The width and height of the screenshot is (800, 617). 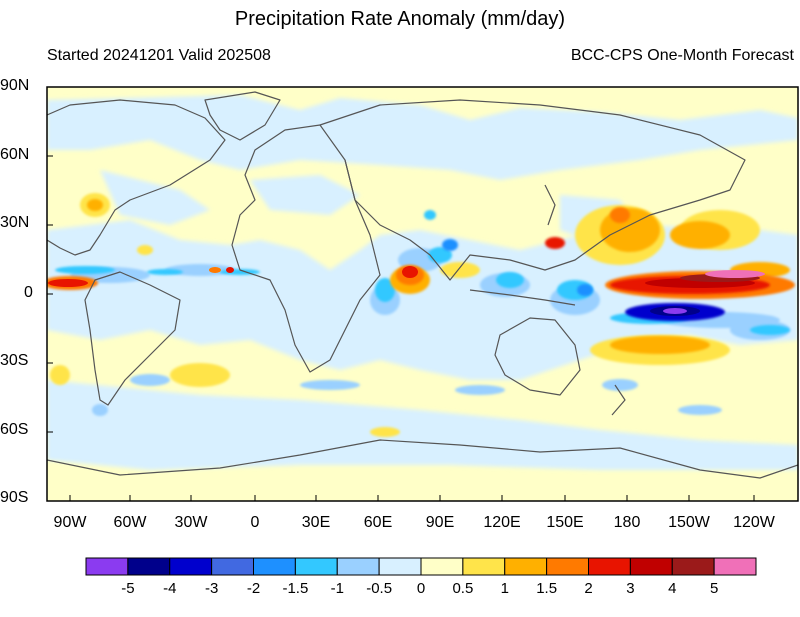 I want to click on anomaly-strong-positive, so click(x=421, y=253).